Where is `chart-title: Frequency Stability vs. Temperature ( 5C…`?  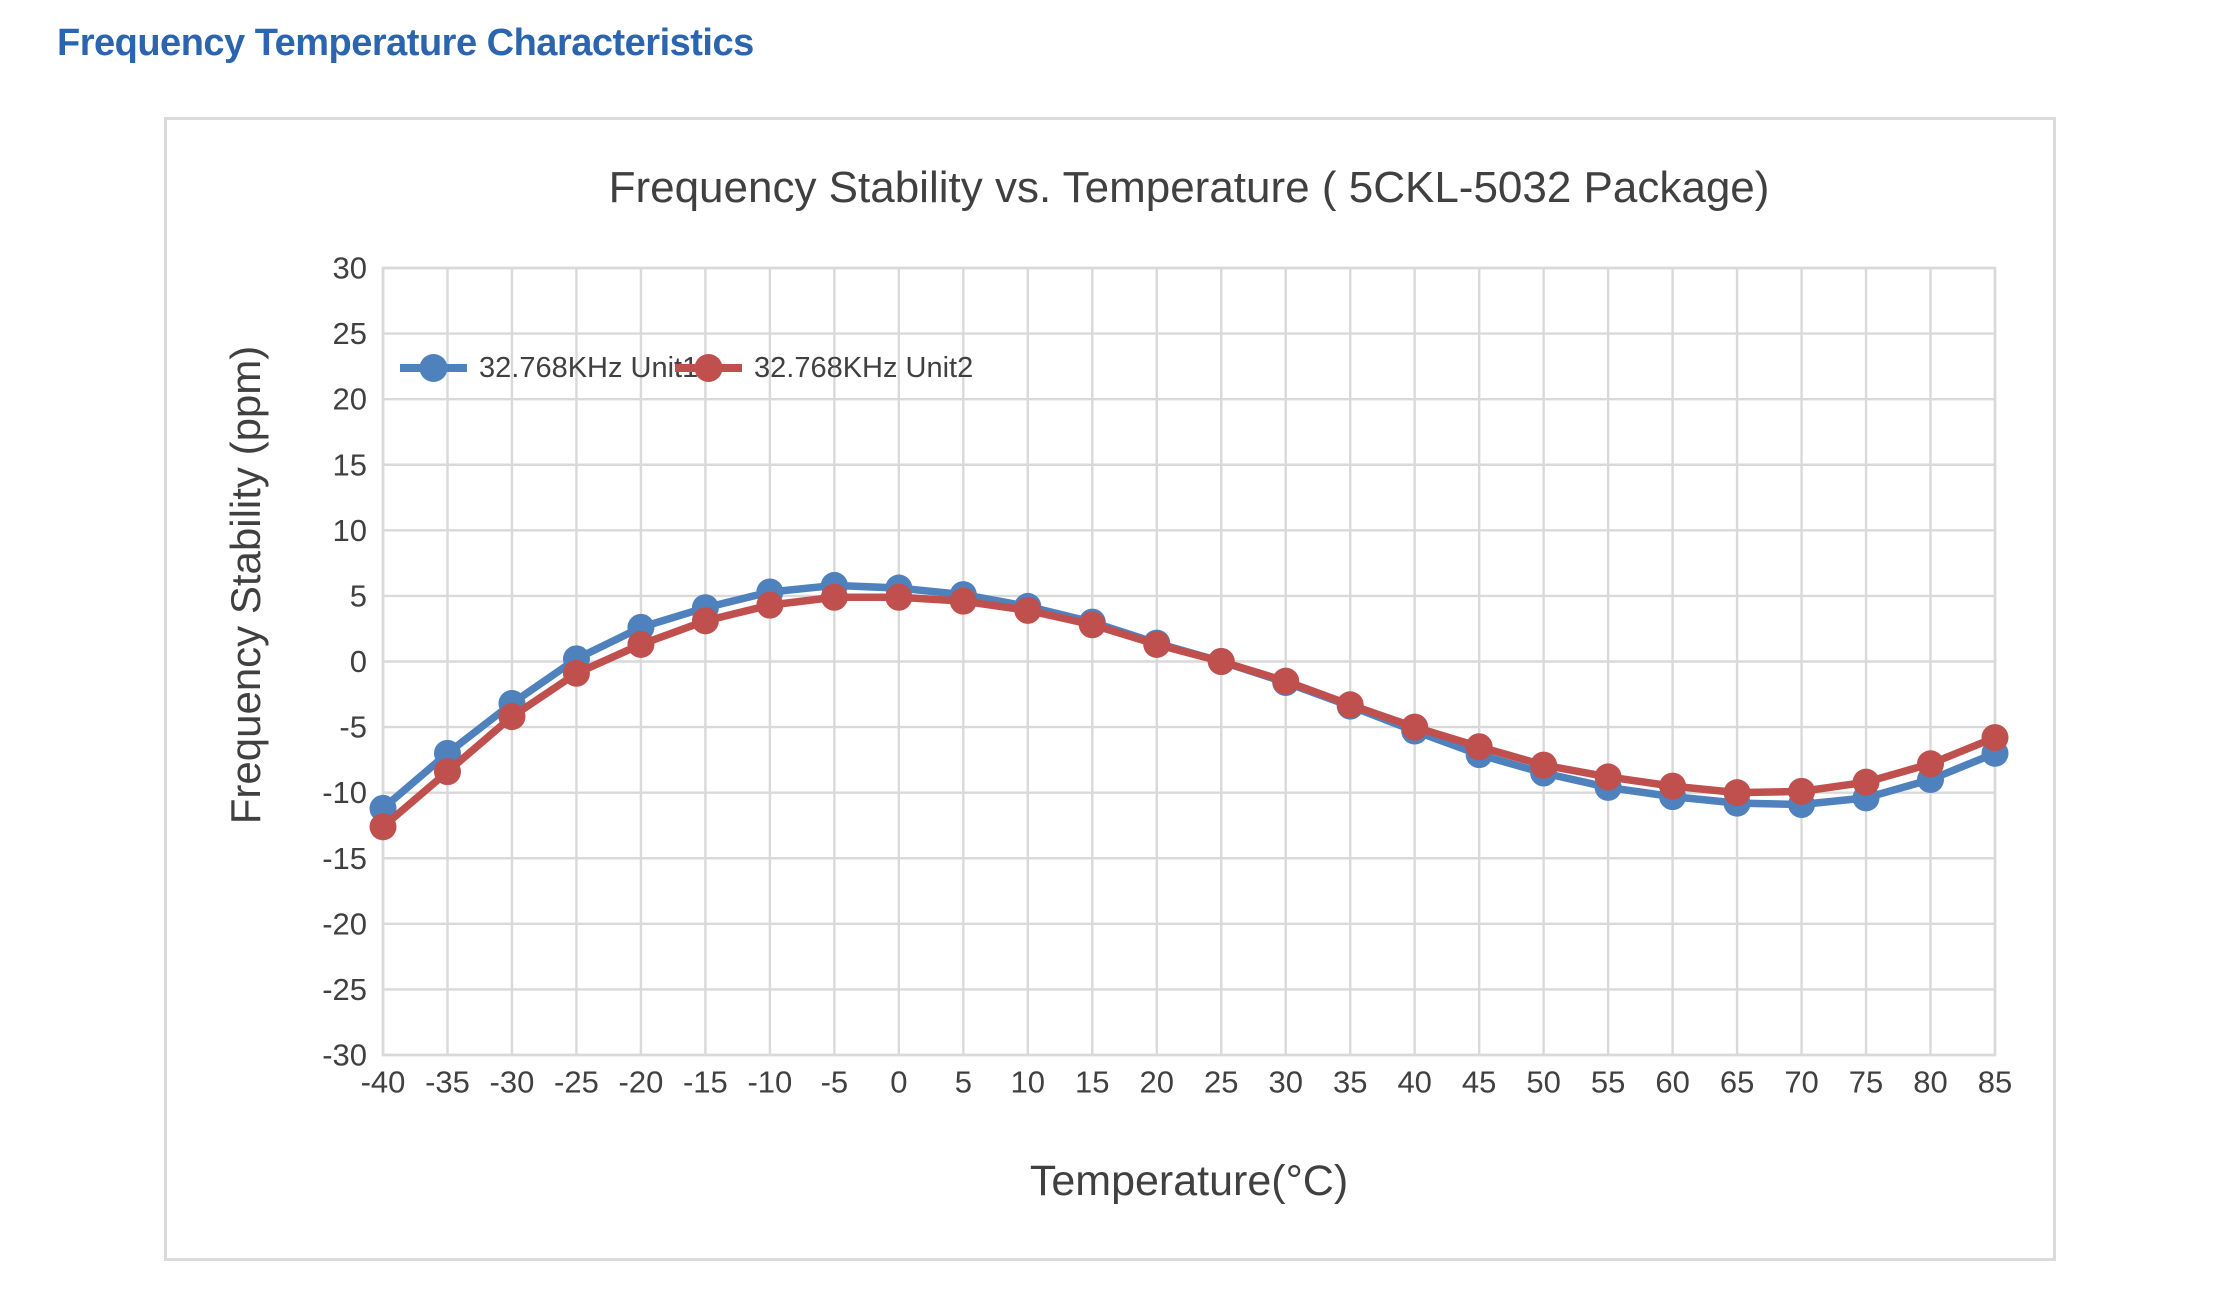
chart-title: Frequency Stability vs. Temperature ( 5C… is located at coordinates (1189, 187).